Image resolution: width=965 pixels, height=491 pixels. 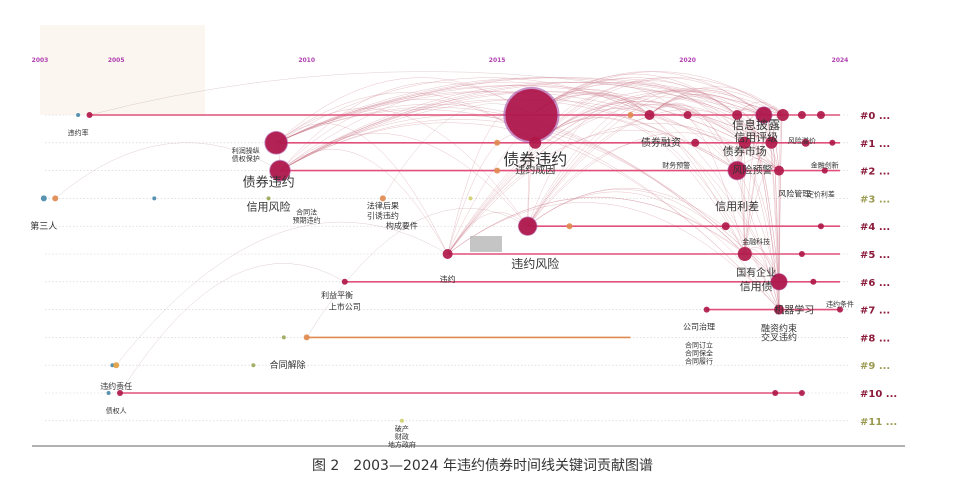 What do you see at coordinates (676, 165) in the screenshot?
I see `keyword-label: 财务预警` at bounding box center [676, 165].